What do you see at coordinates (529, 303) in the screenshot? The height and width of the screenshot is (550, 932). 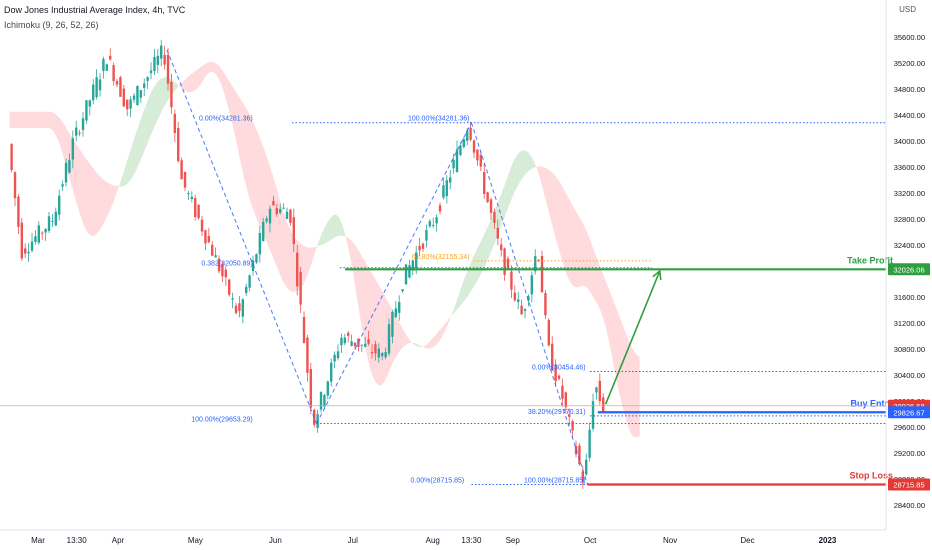 I see `zigzag-line` at bounding box center [529, 303].